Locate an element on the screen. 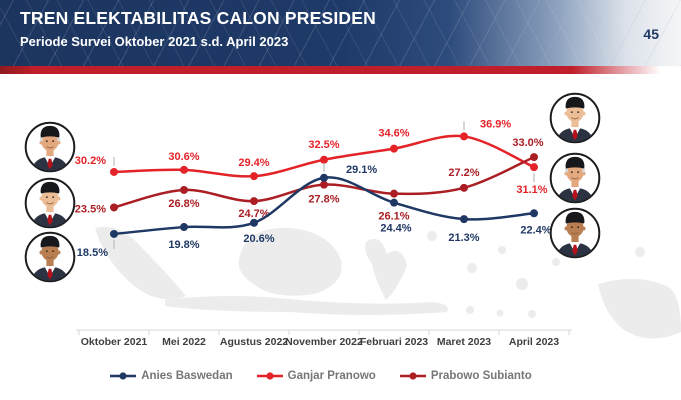 The image size is (681, 400). data-label-ganjar-pranowo: 34.6% is located at coordinates (393, 134).